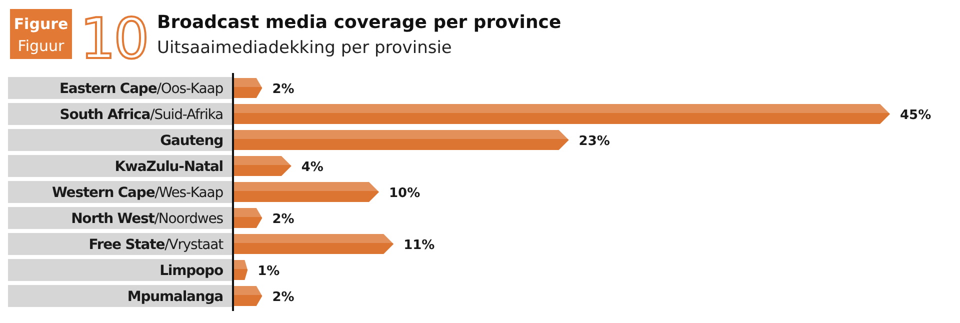  What do you see at coordinates (142, 115) in the screenshot?
I see `y-tick-label: South Africa/Suid-Afrika` at bounding box center [142, 115].